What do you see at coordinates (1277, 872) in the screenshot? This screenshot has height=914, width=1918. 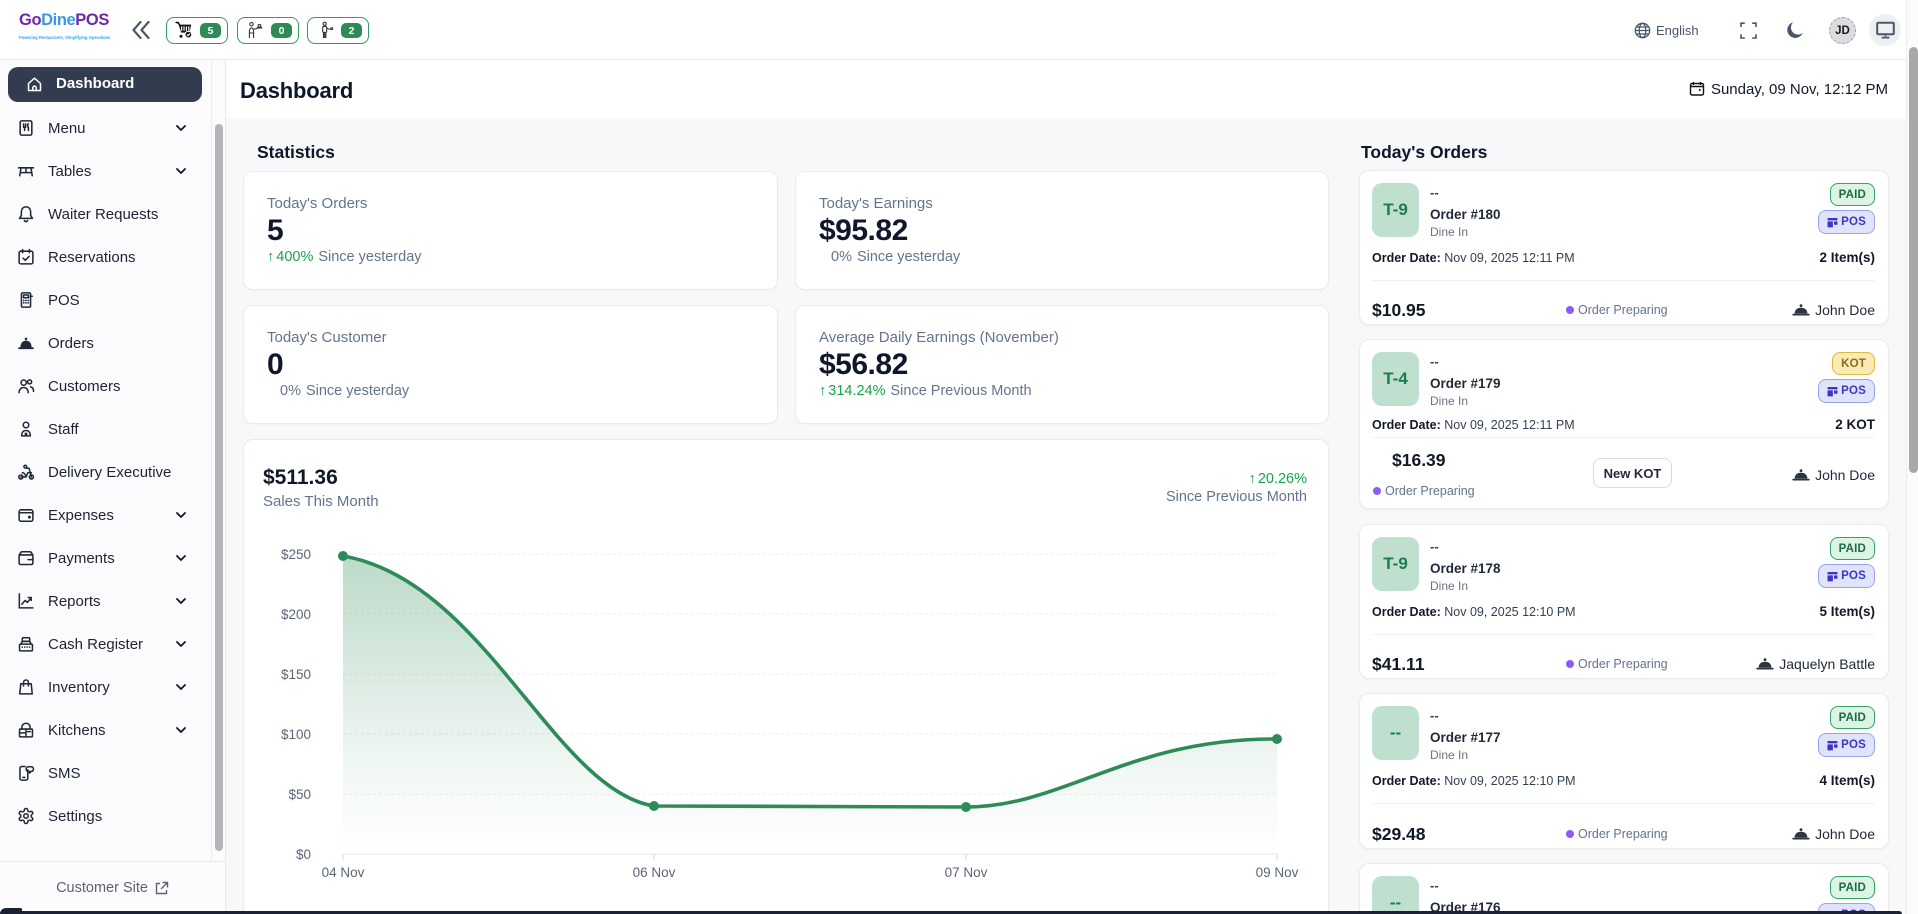 I see `svg-text: 09 Nov` at bounding box center [1277, 872].